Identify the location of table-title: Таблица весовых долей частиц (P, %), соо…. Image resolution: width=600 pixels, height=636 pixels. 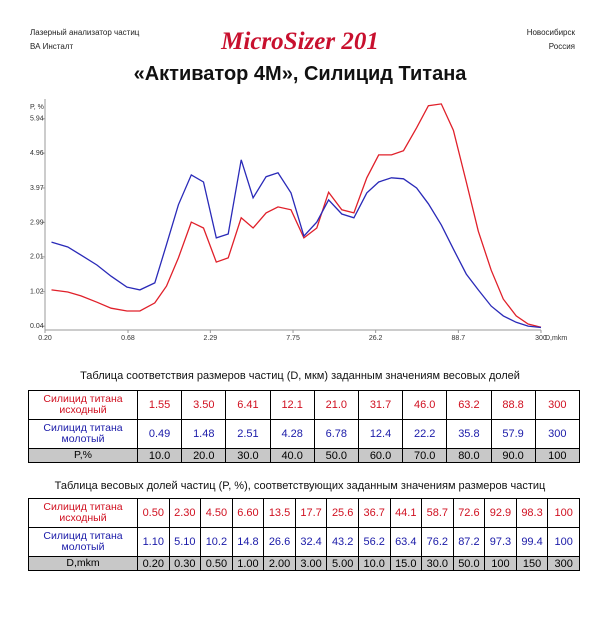
(300, 486).